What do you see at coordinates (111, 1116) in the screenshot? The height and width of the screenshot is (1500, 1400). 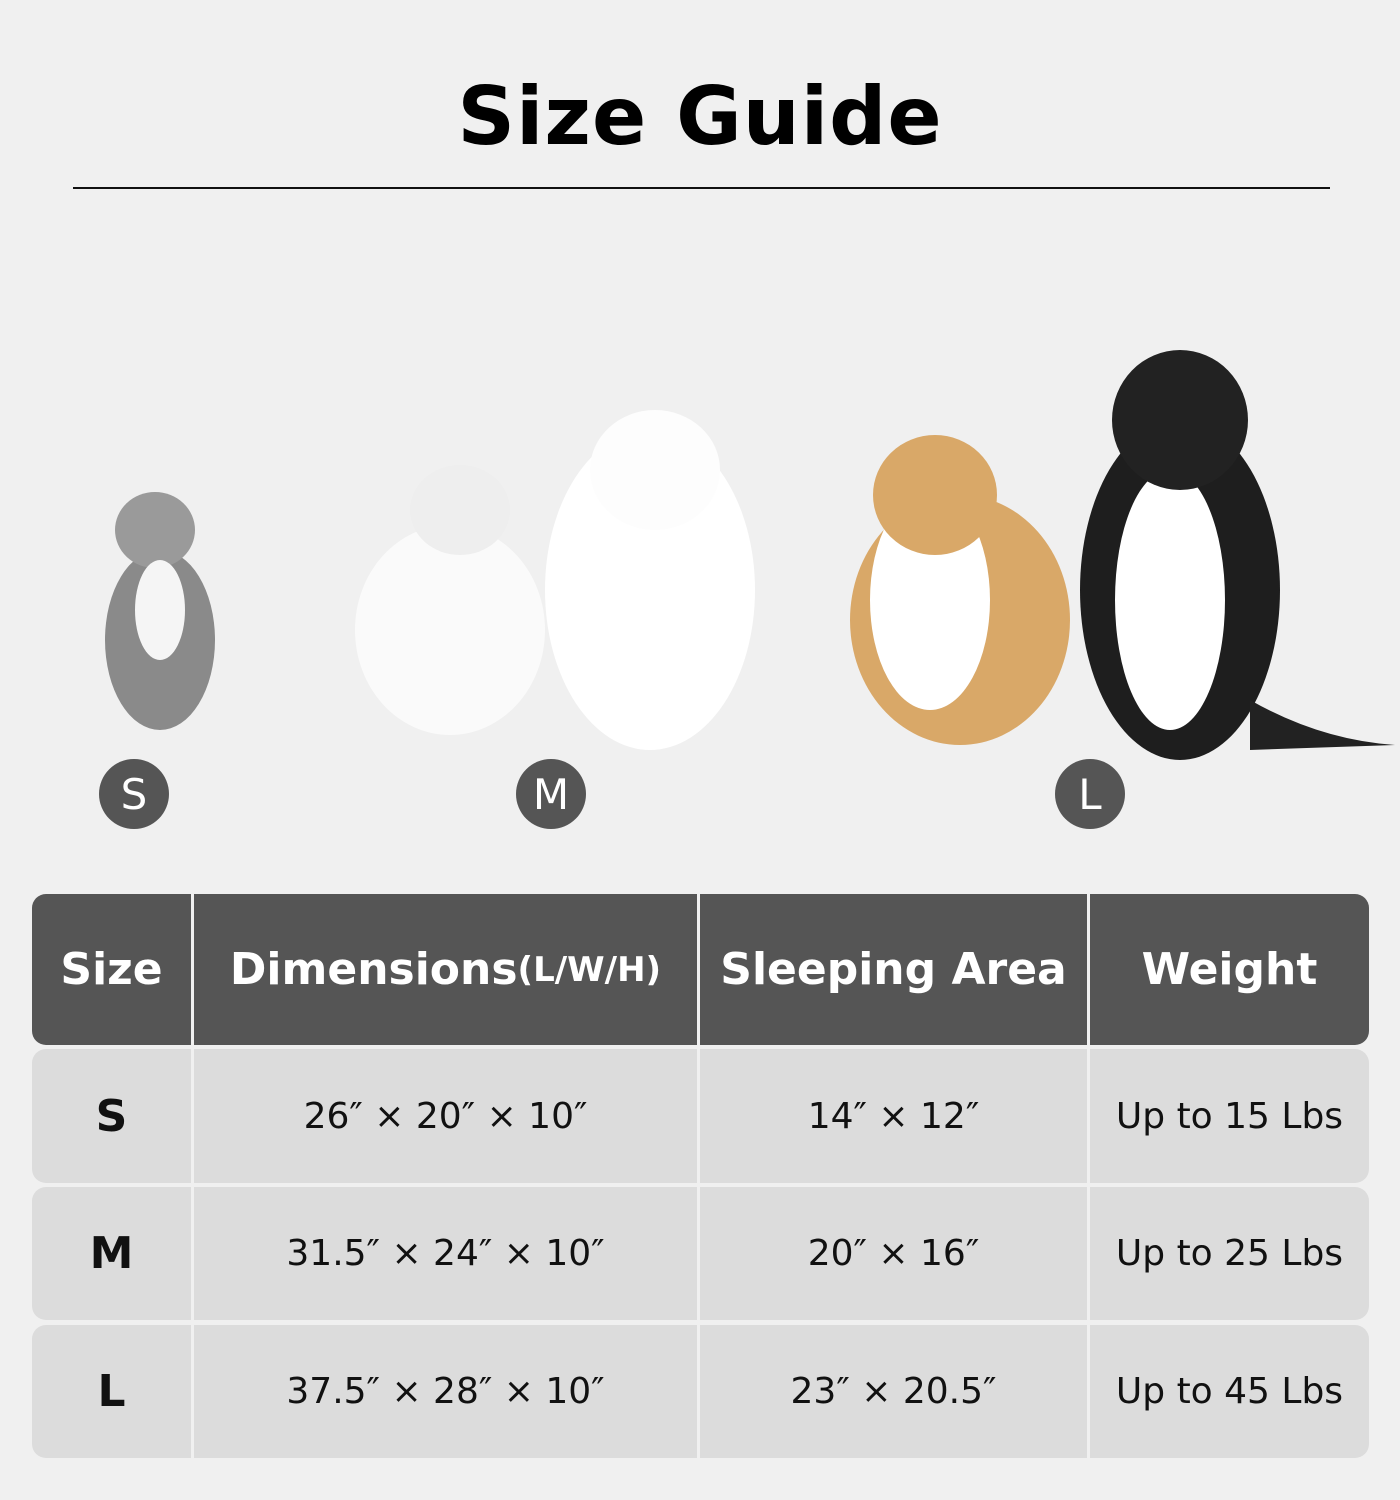 I see `cell-size: S` at bounding box center [111, 1116].